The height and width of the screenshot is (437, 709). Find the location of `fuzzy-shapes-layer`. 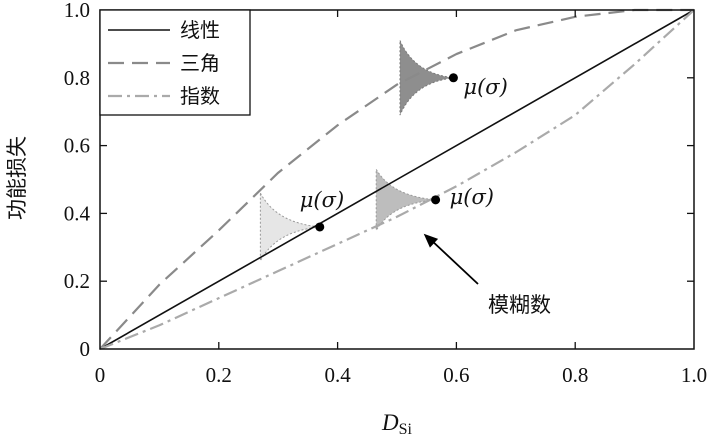

fuzzy-shapes-layer is located at coordinates (356, 151).